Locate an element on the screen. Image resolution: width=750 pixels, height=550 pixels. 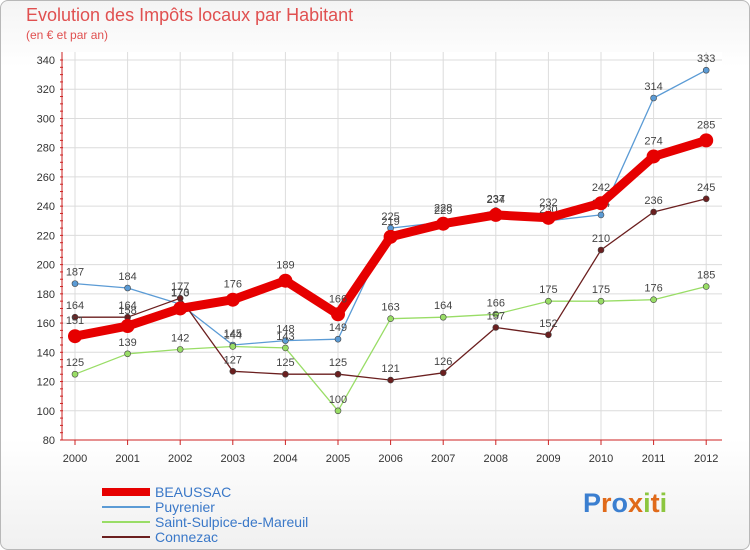
legend-label: Connezac is located at coordinates (186, 537).